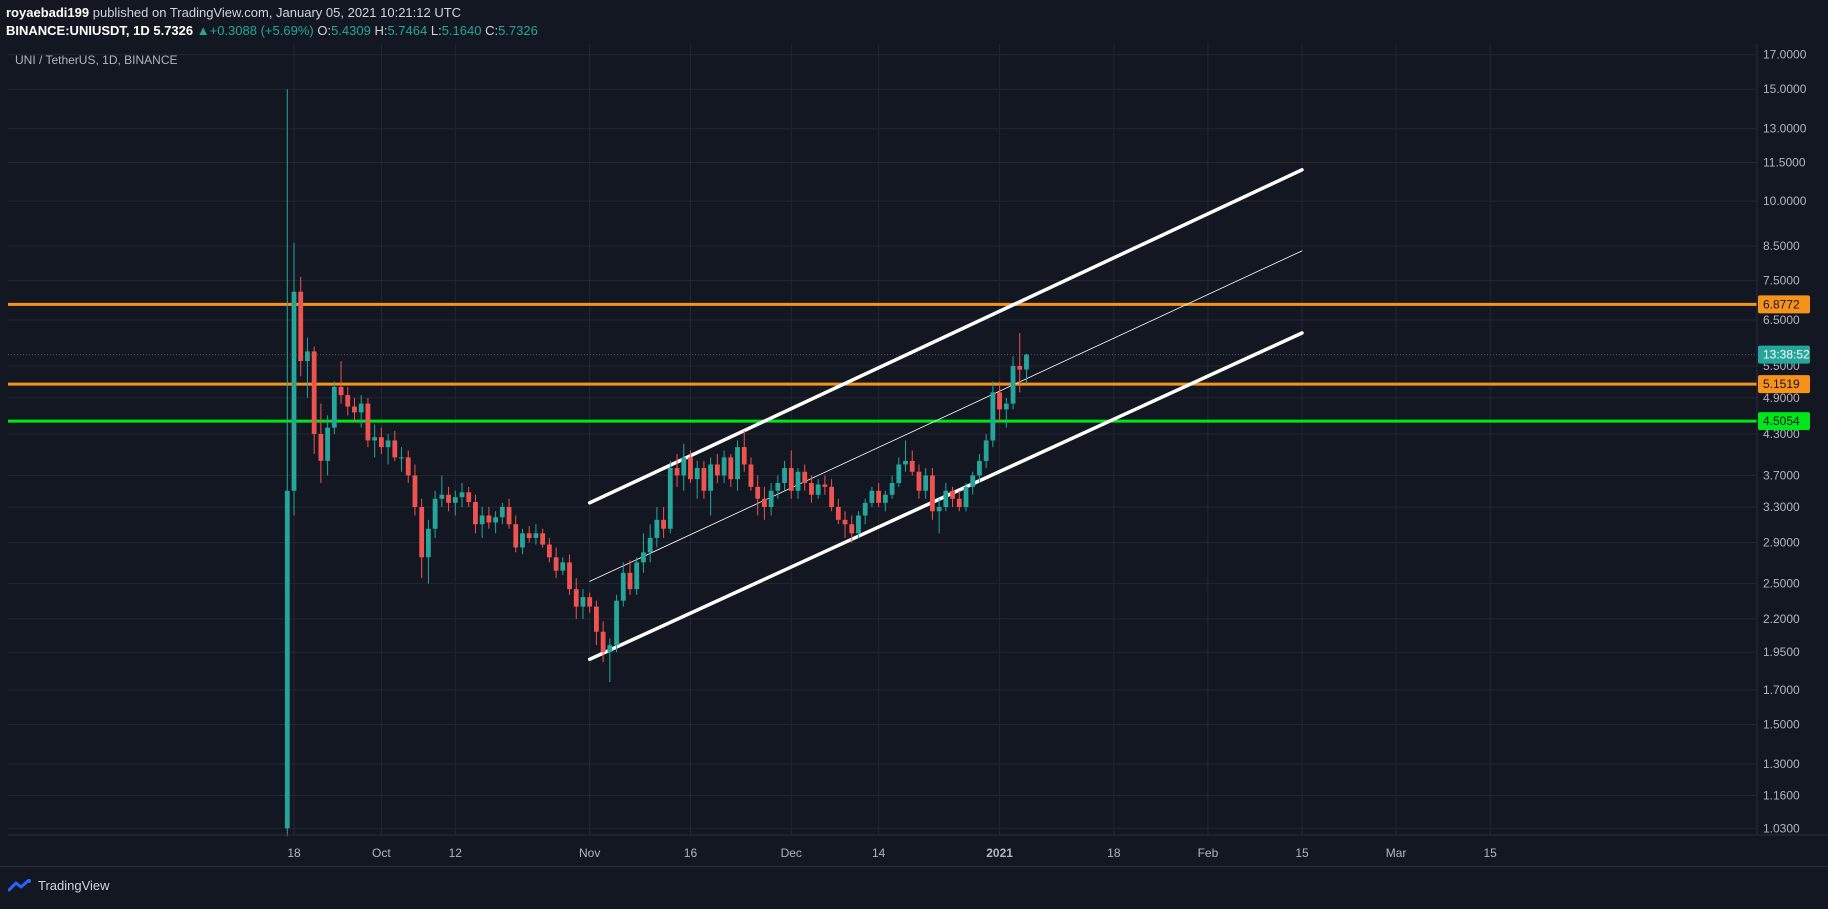  I want to click on time-tick-label: Nov, so click(589, 853).